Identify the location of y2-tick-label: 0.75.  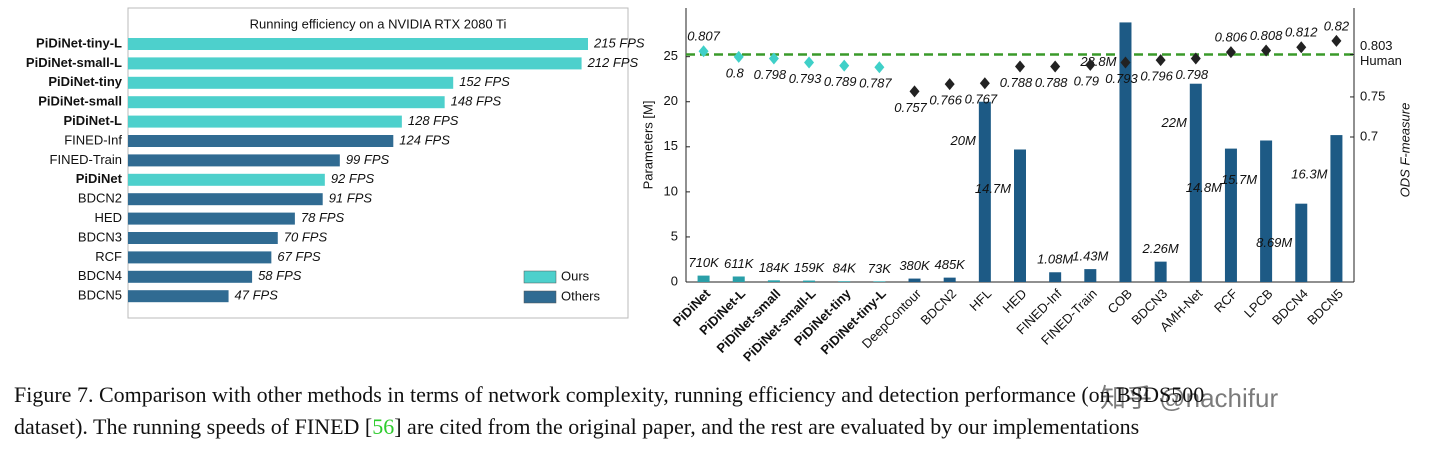
(1372, 95).